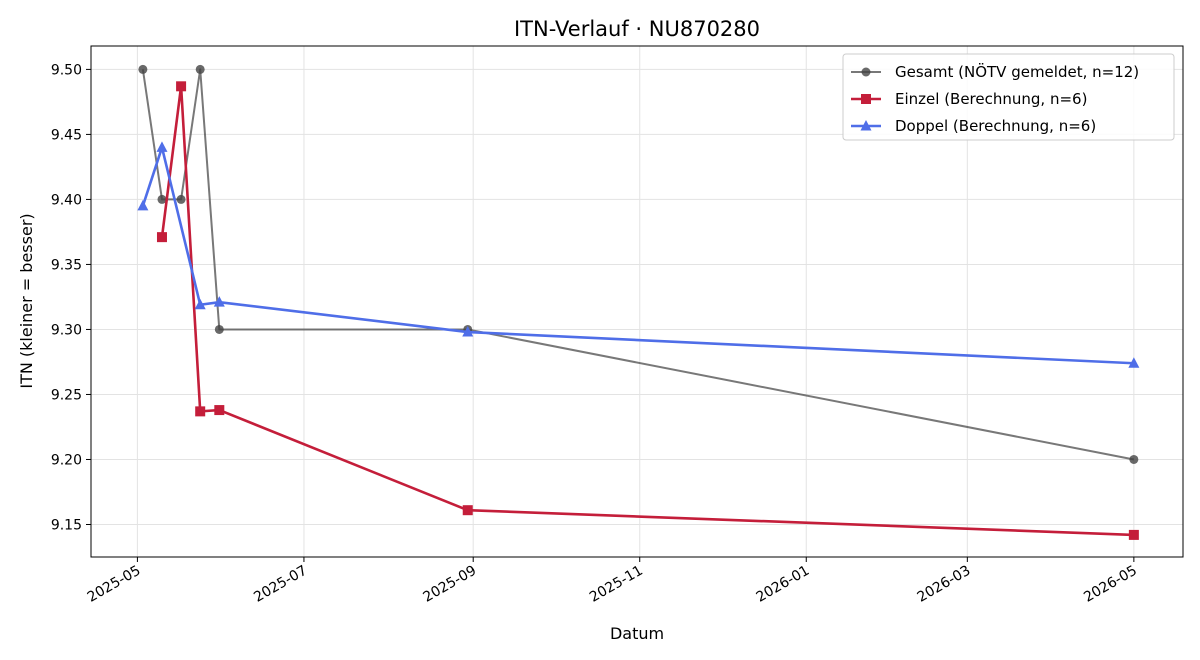 Image resolution: width=1200 pixels, height=660 pixels. I want to click on x-tick-label: 2025-09, so click(450, 584).